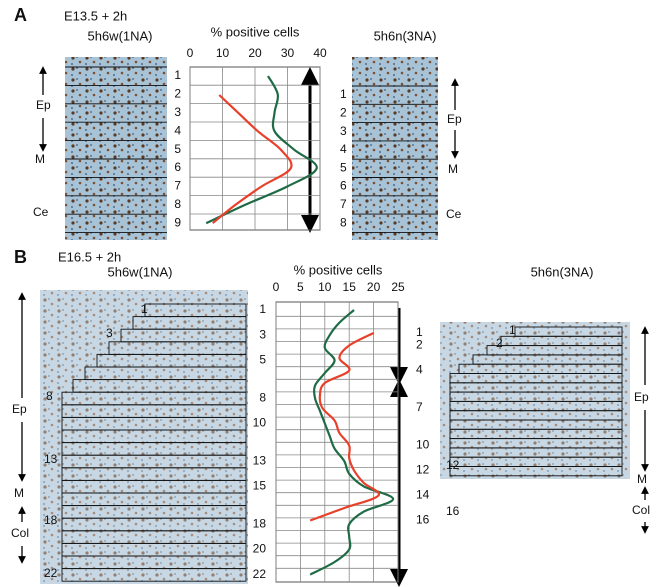 Image resolution: width=661 pixels, height=587 pixels. I want to click on image-row-label: 3, so click(109, 333).